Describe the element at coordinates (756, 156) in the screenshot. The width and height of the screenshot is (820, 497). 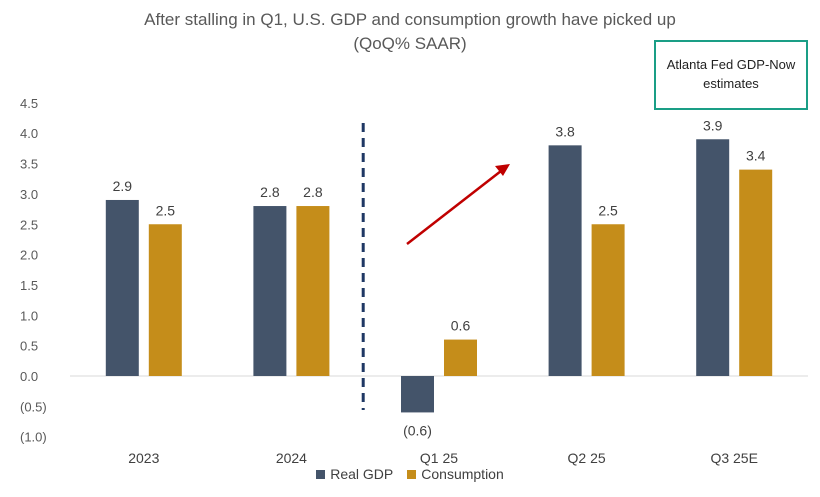
I see `data-label: 3.4` at that location.